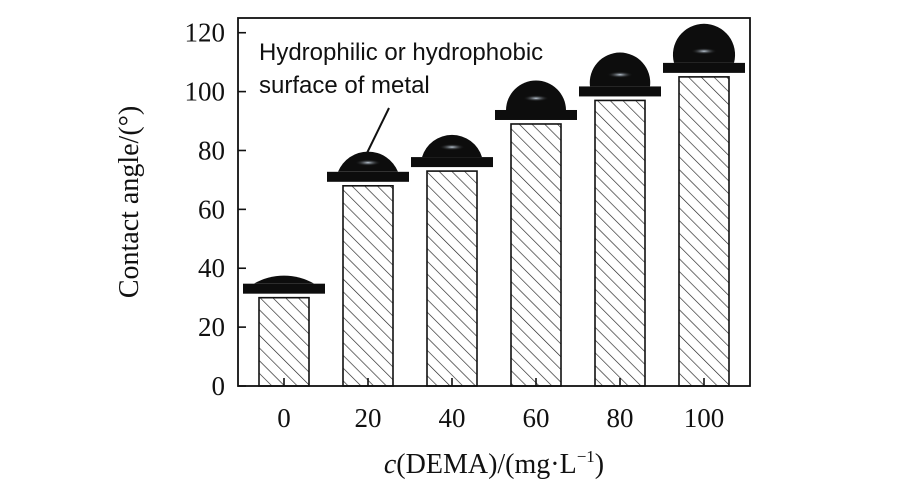  What do you see at coordinates (368, 418) in the screenshot?
I see `x-tick-label: 20` at bounding box center [368, 418].